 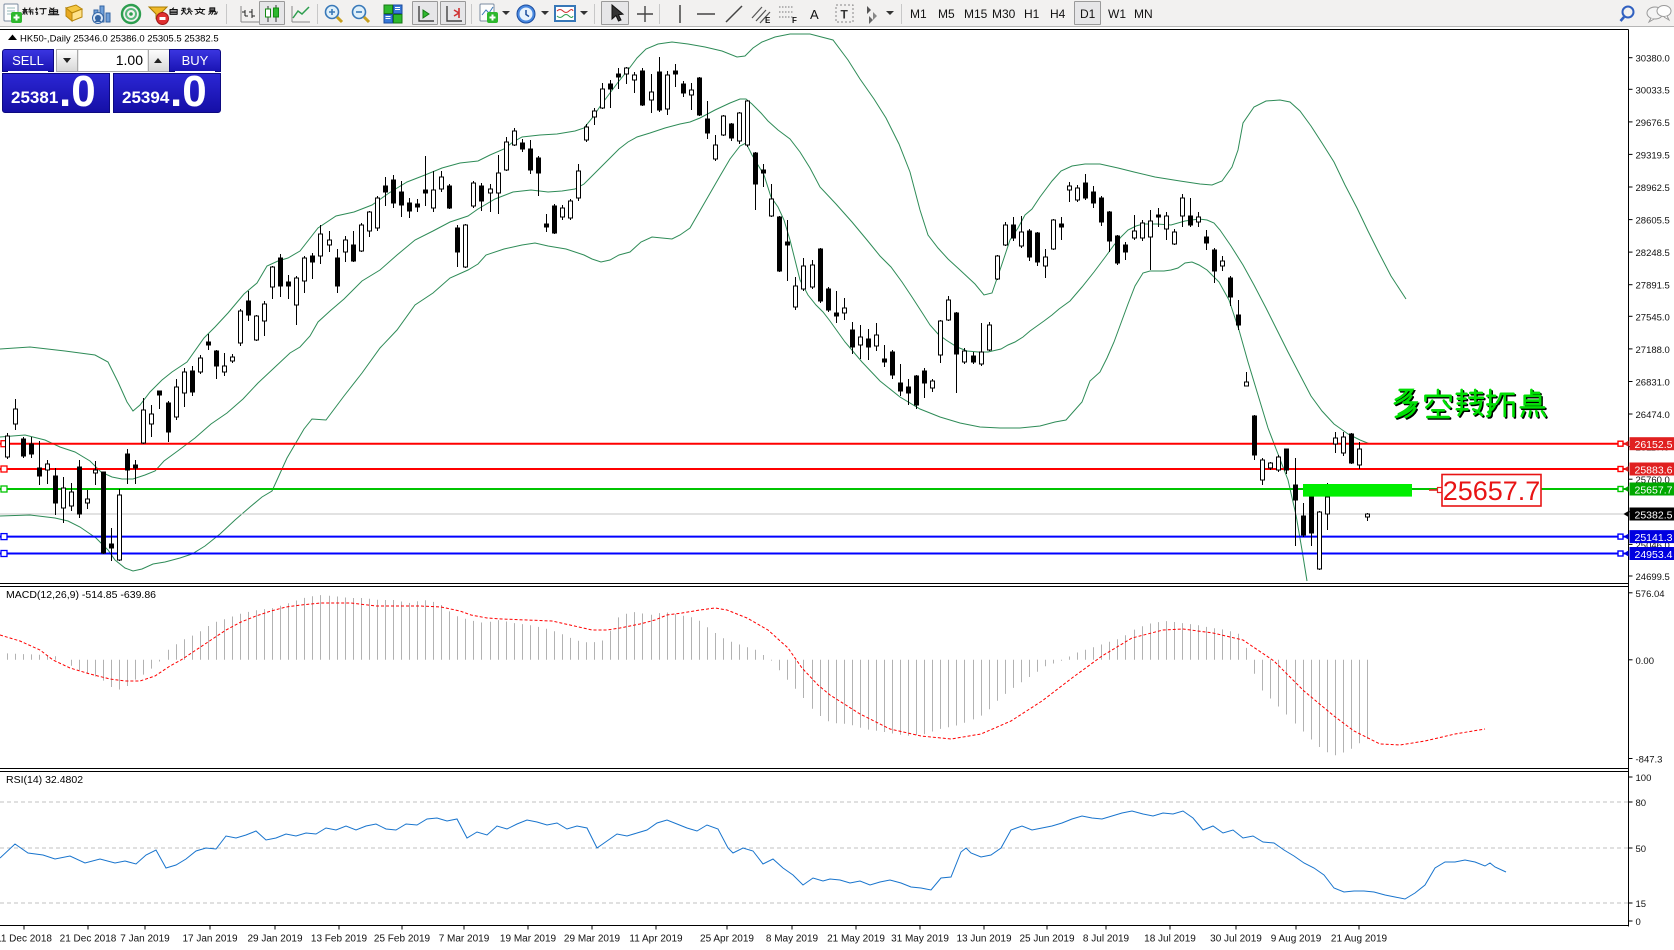 What do you see at coordinates (1653, 577) in the screenshot?
I see `svg-text: 24699.5` at bounding box center [1653, 577].